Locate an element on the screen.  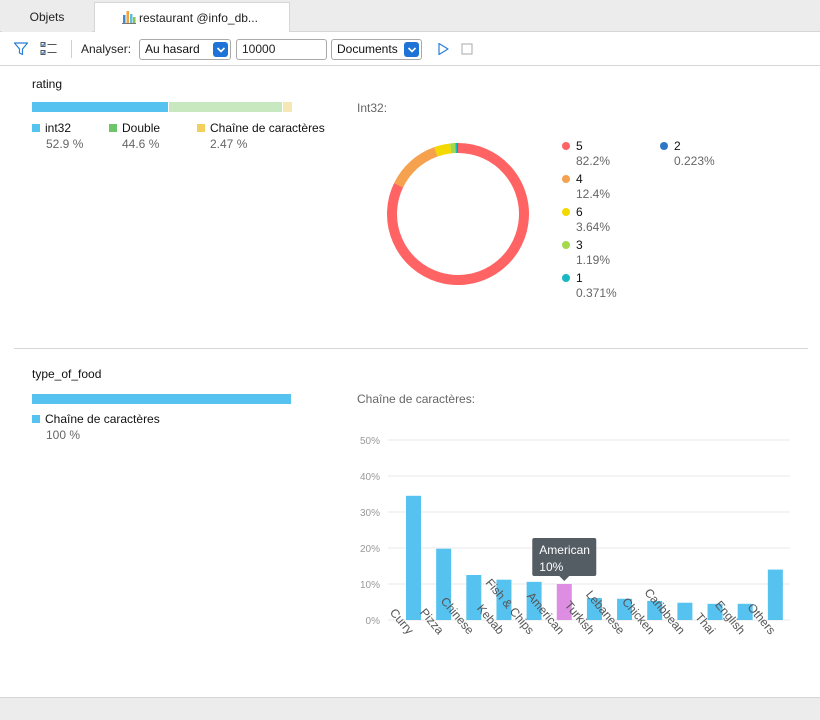
rating-type-bar-string is located at coordinates (287, 107).